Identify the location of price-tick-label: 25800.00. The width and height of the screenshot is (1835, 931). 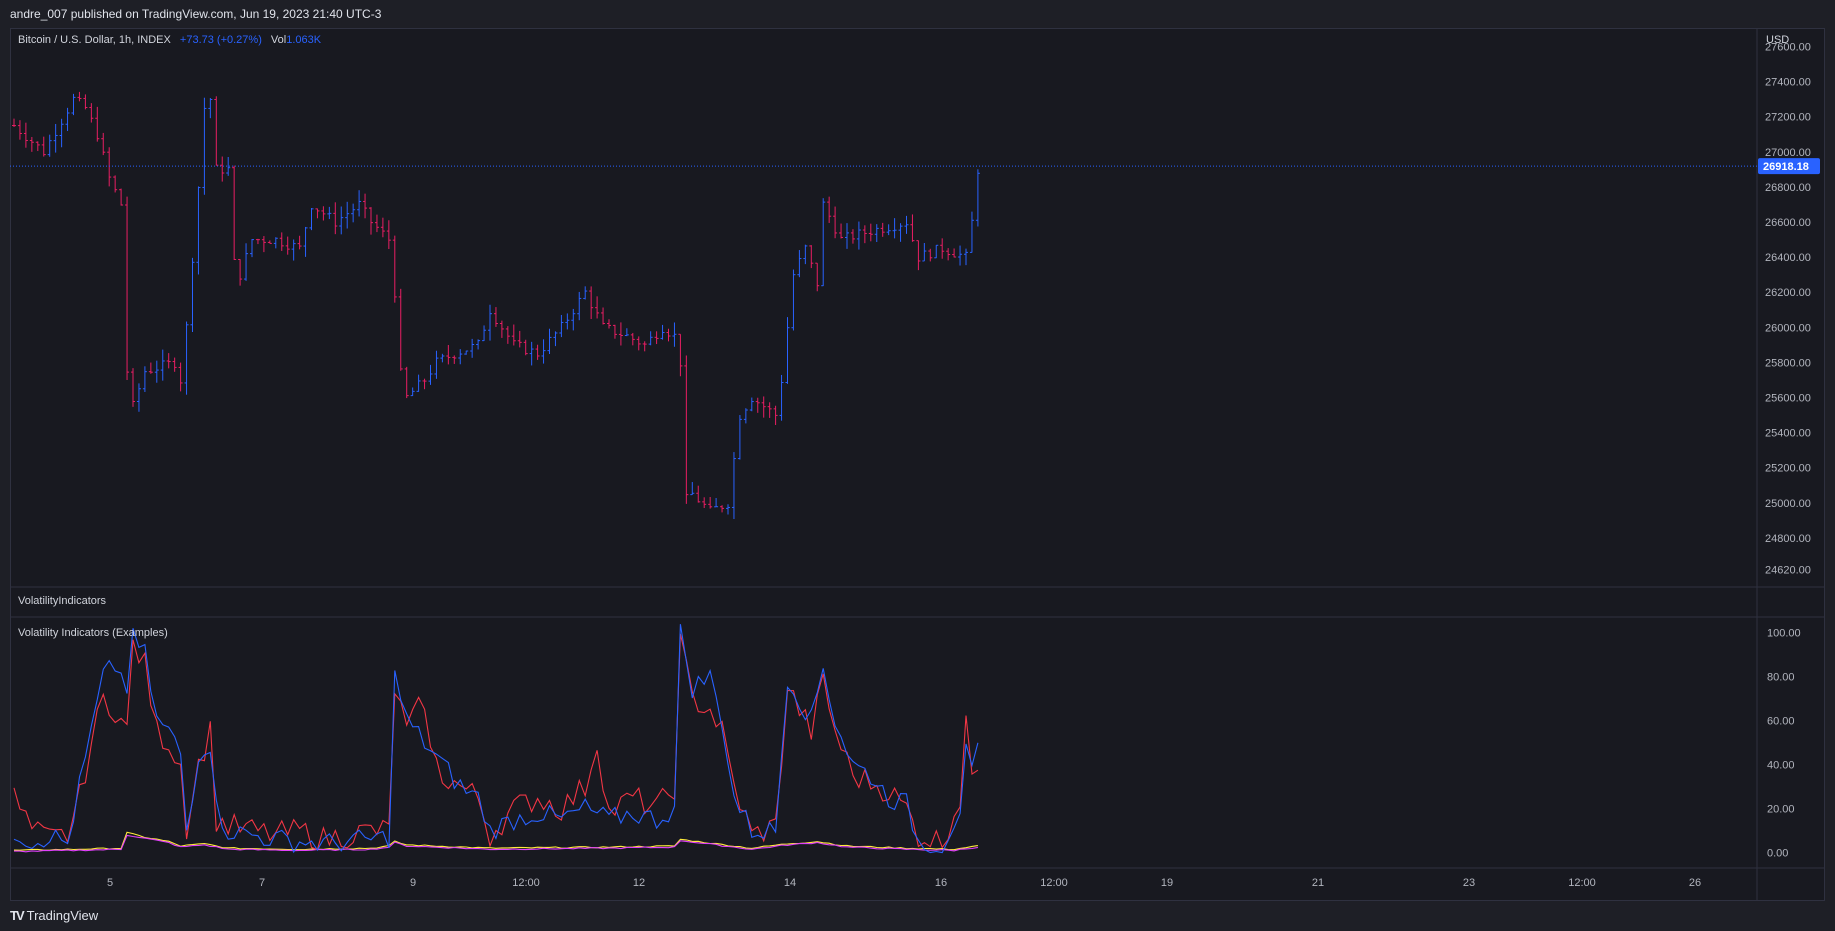
(1788, 363).